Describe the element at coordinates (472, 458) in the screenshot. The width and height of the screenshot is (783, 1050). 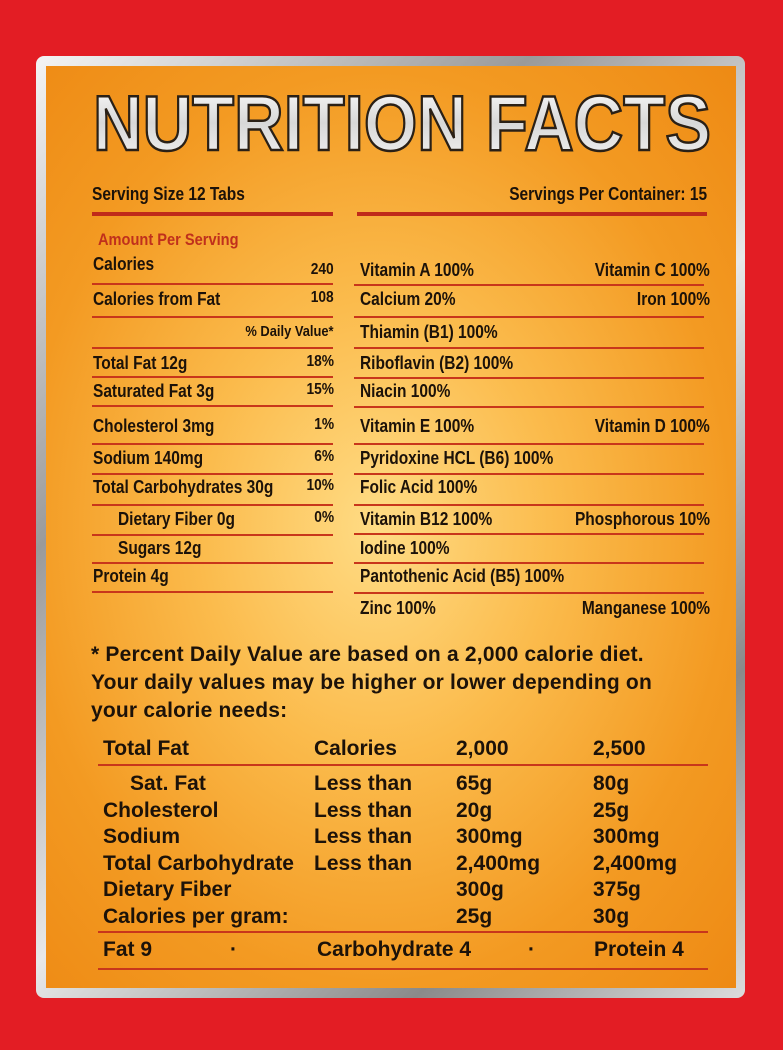
I see `vitamin-label: Pyridoxine HCL (B6) 100%` at that location.